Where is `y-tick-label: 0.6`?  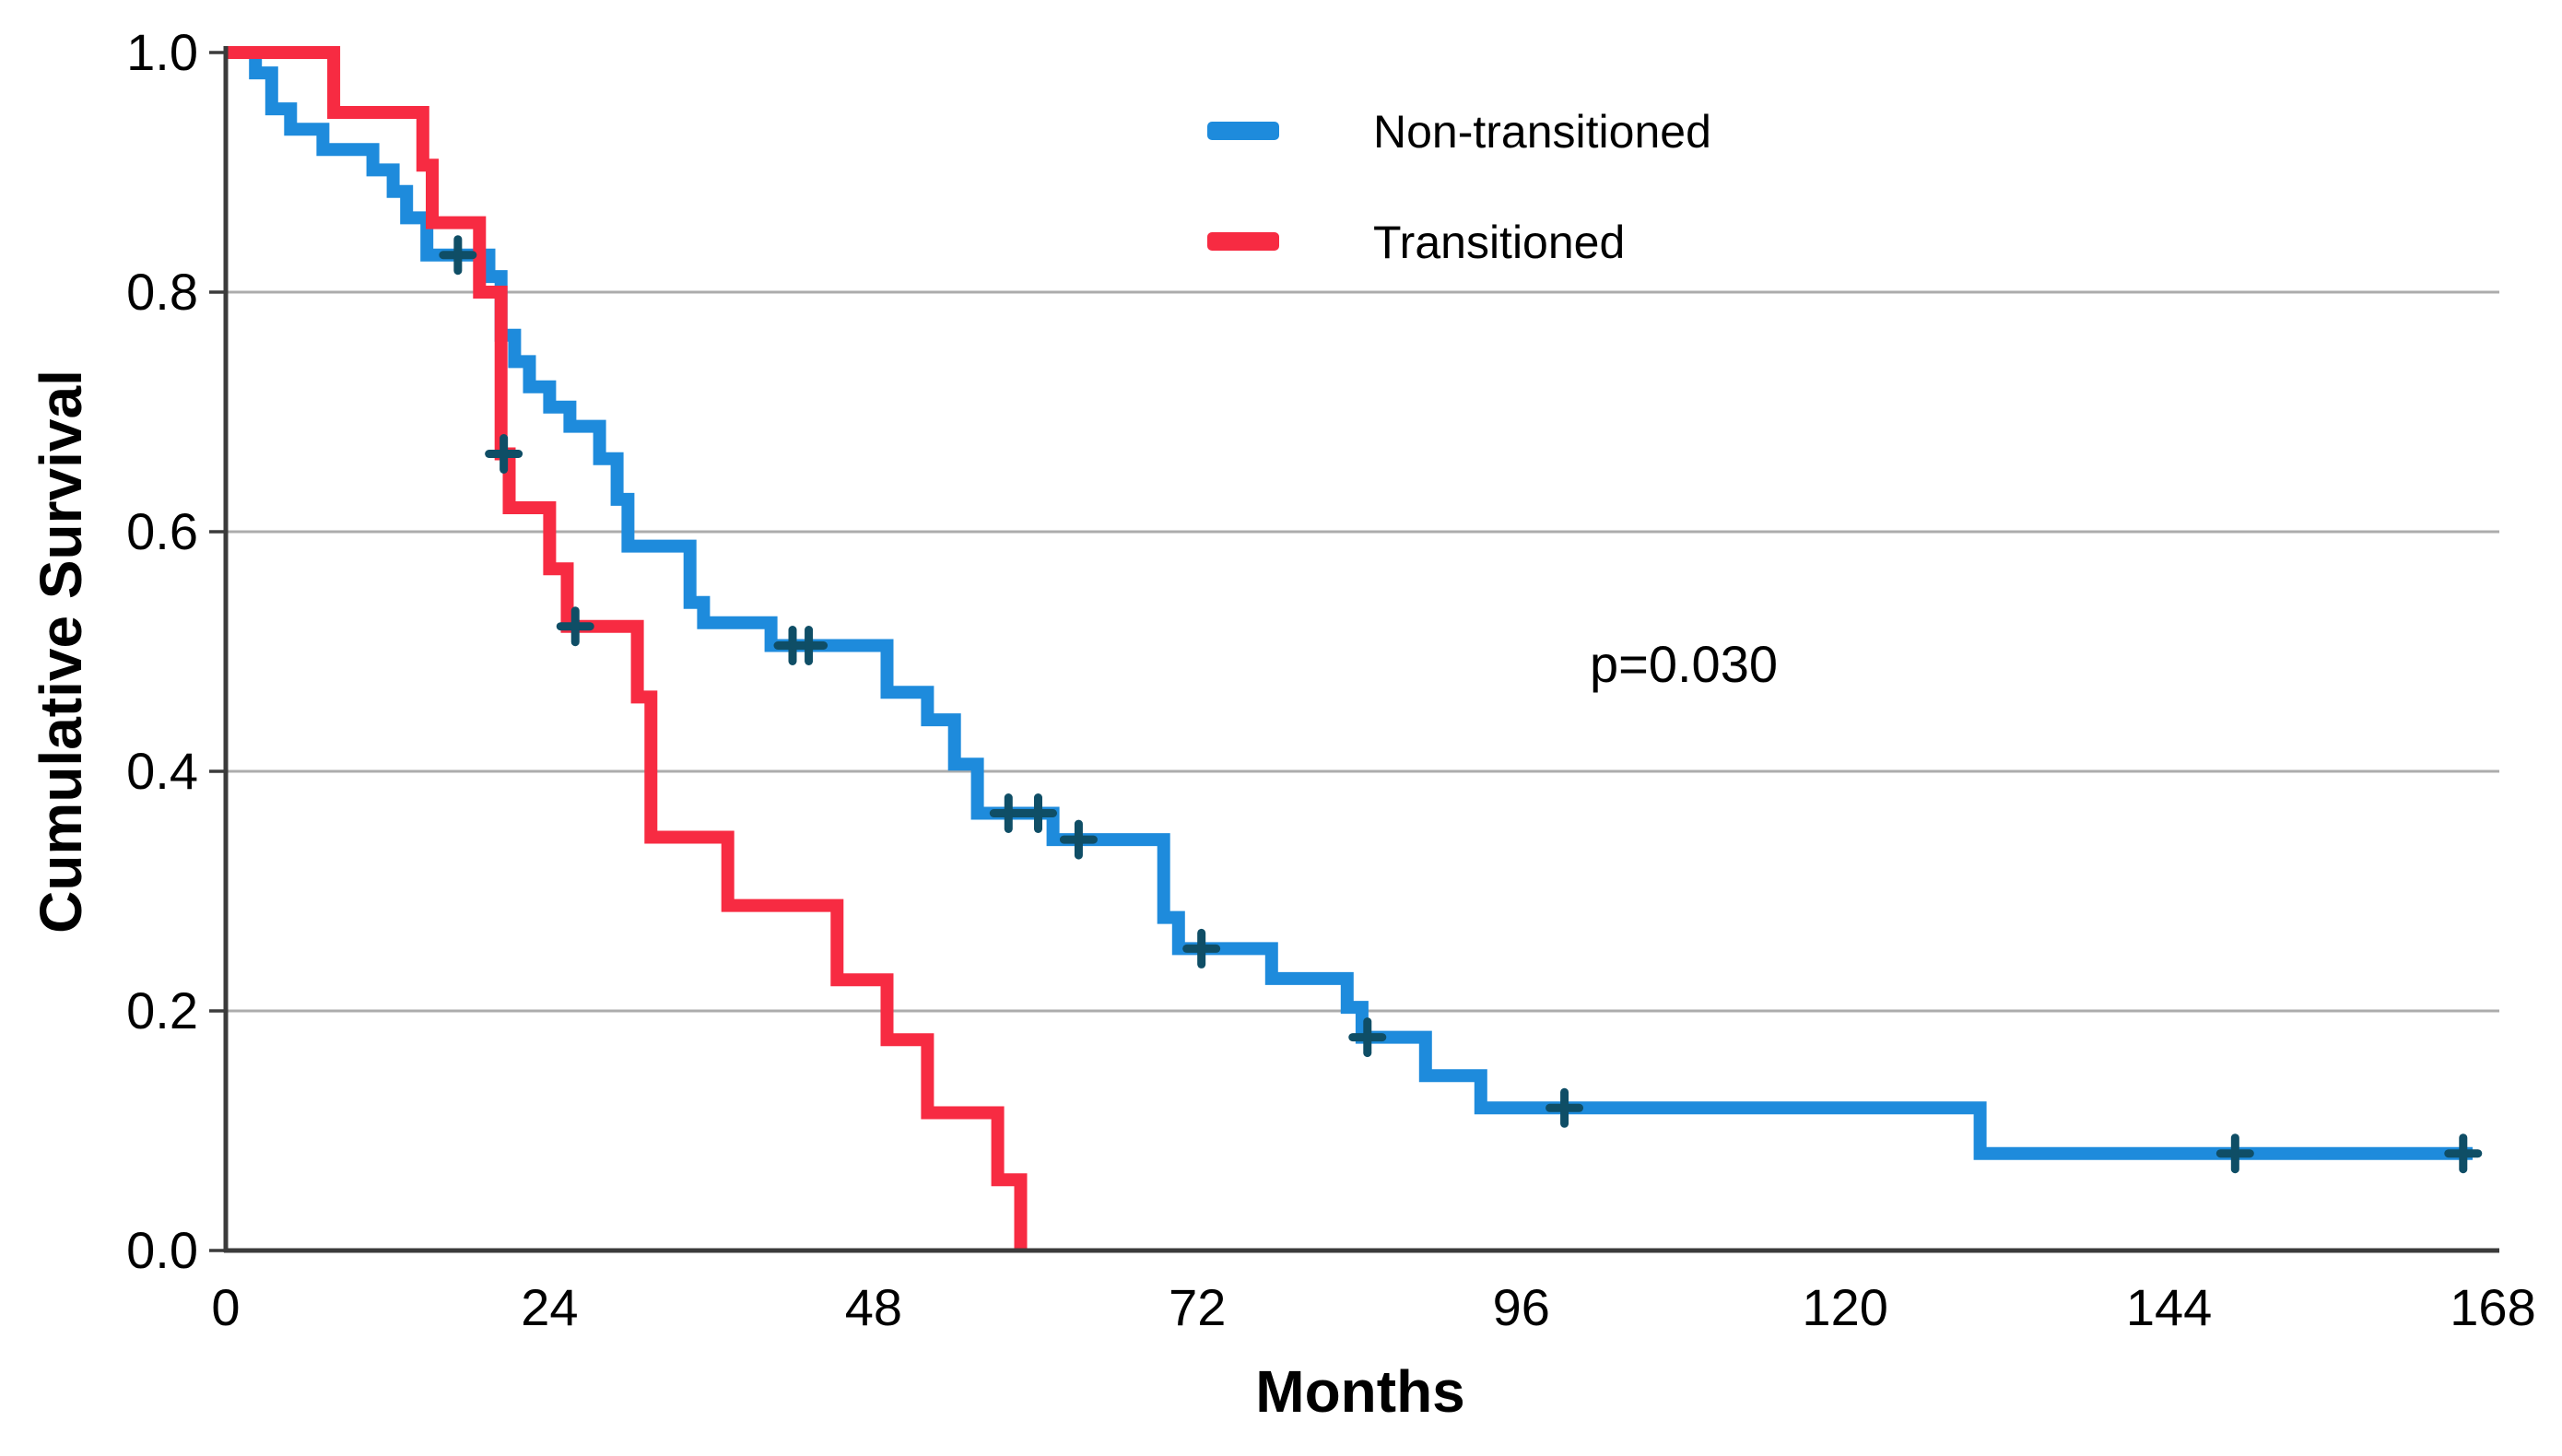
y-tick-label: 0.6 is located at coordinates (162, 531).